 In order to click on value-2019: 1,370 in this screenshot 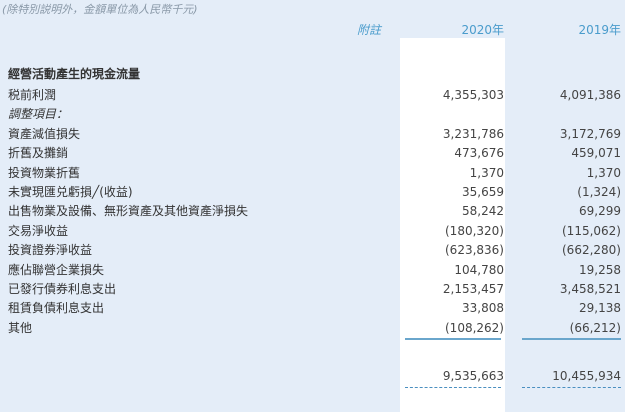, I will do `click(603, 172)`.